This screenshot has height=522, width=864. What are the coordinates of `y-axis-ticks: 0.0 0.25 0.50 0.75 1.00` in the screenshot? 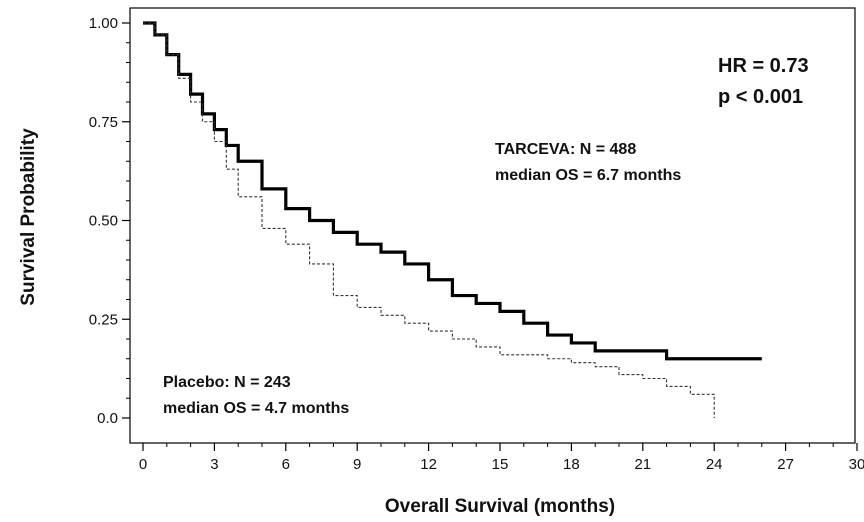 It's located at (109, 221).